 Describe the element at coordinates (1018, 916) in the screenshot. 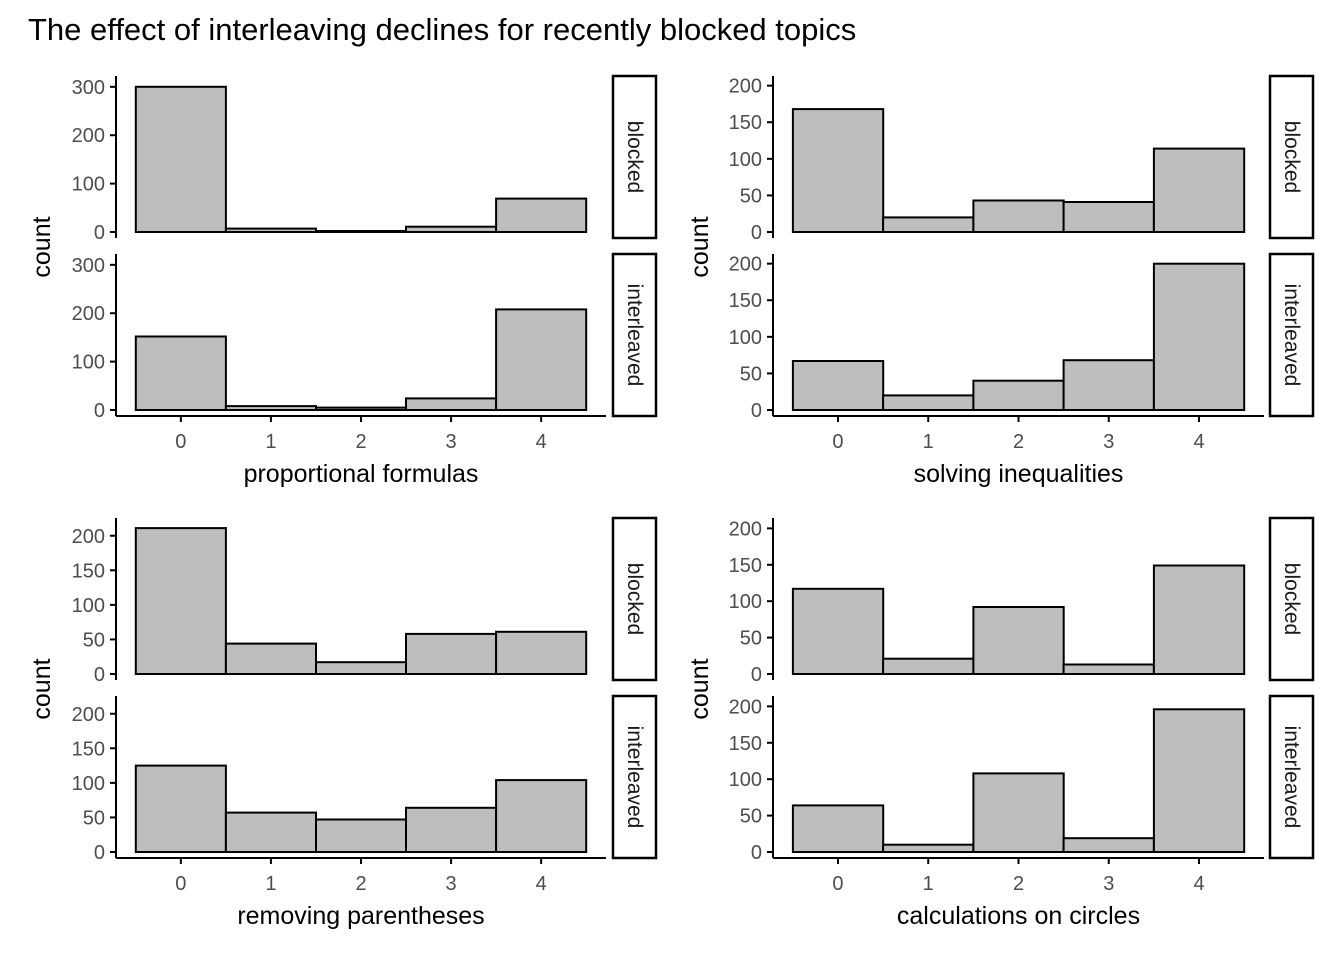

I see `x-axis-title: calculations on circles` at that location.